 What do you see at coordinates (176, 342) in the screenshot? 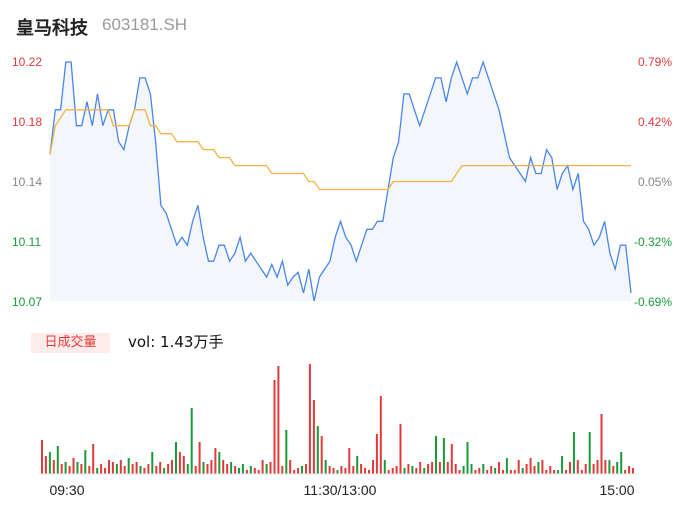
I see `volume-total: vol: 1.43万手` at bounding box center [176, 342].